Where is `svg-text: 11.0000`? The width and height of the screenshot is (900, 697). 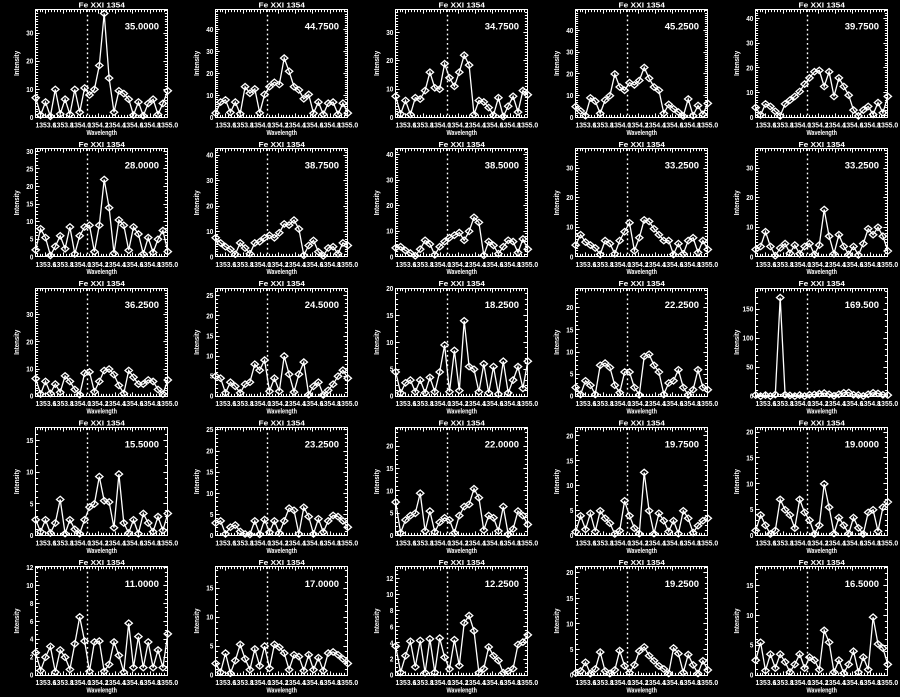 svg-text: 11.0000 is located at coordinates (142, 584).